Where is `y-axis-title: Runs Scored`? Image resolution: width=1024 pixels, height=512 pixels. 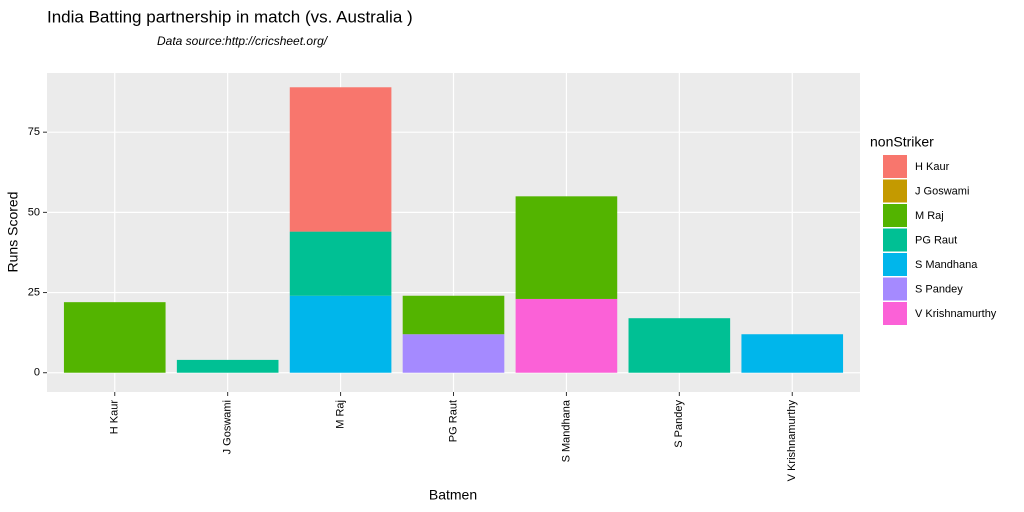 y-axis-title: Runs Scored is located at coordinates (13, 232).